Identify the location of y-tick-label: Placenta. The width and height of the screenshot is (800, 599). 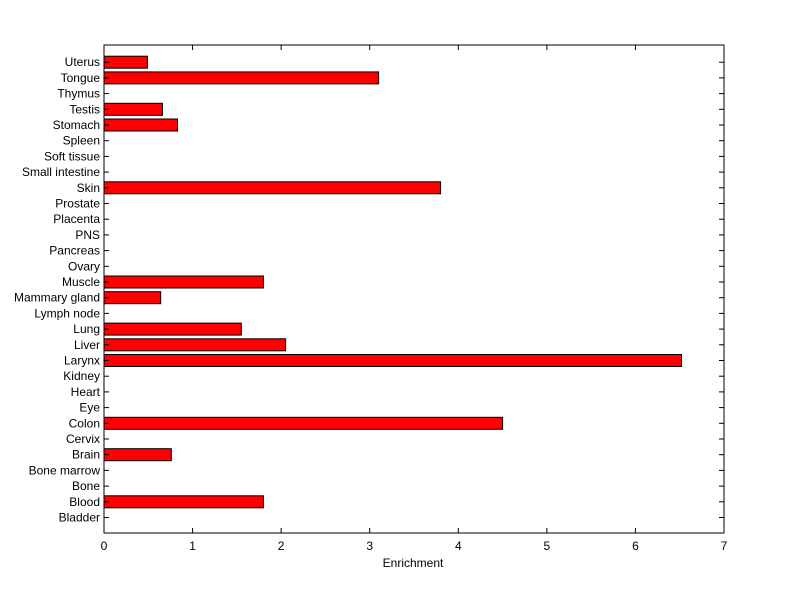
(76, 219).